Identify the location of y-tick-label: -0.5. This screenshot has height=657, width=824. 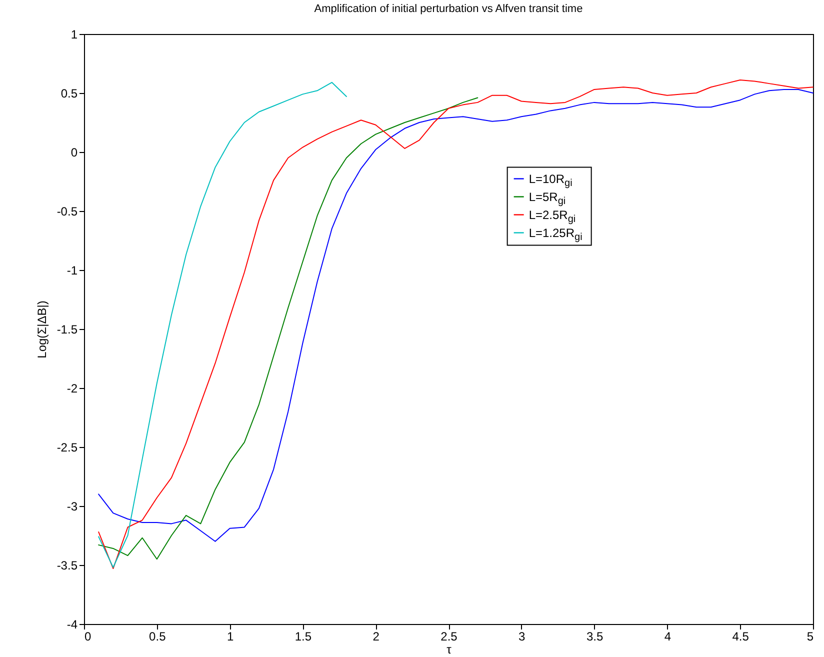
(67, 211).